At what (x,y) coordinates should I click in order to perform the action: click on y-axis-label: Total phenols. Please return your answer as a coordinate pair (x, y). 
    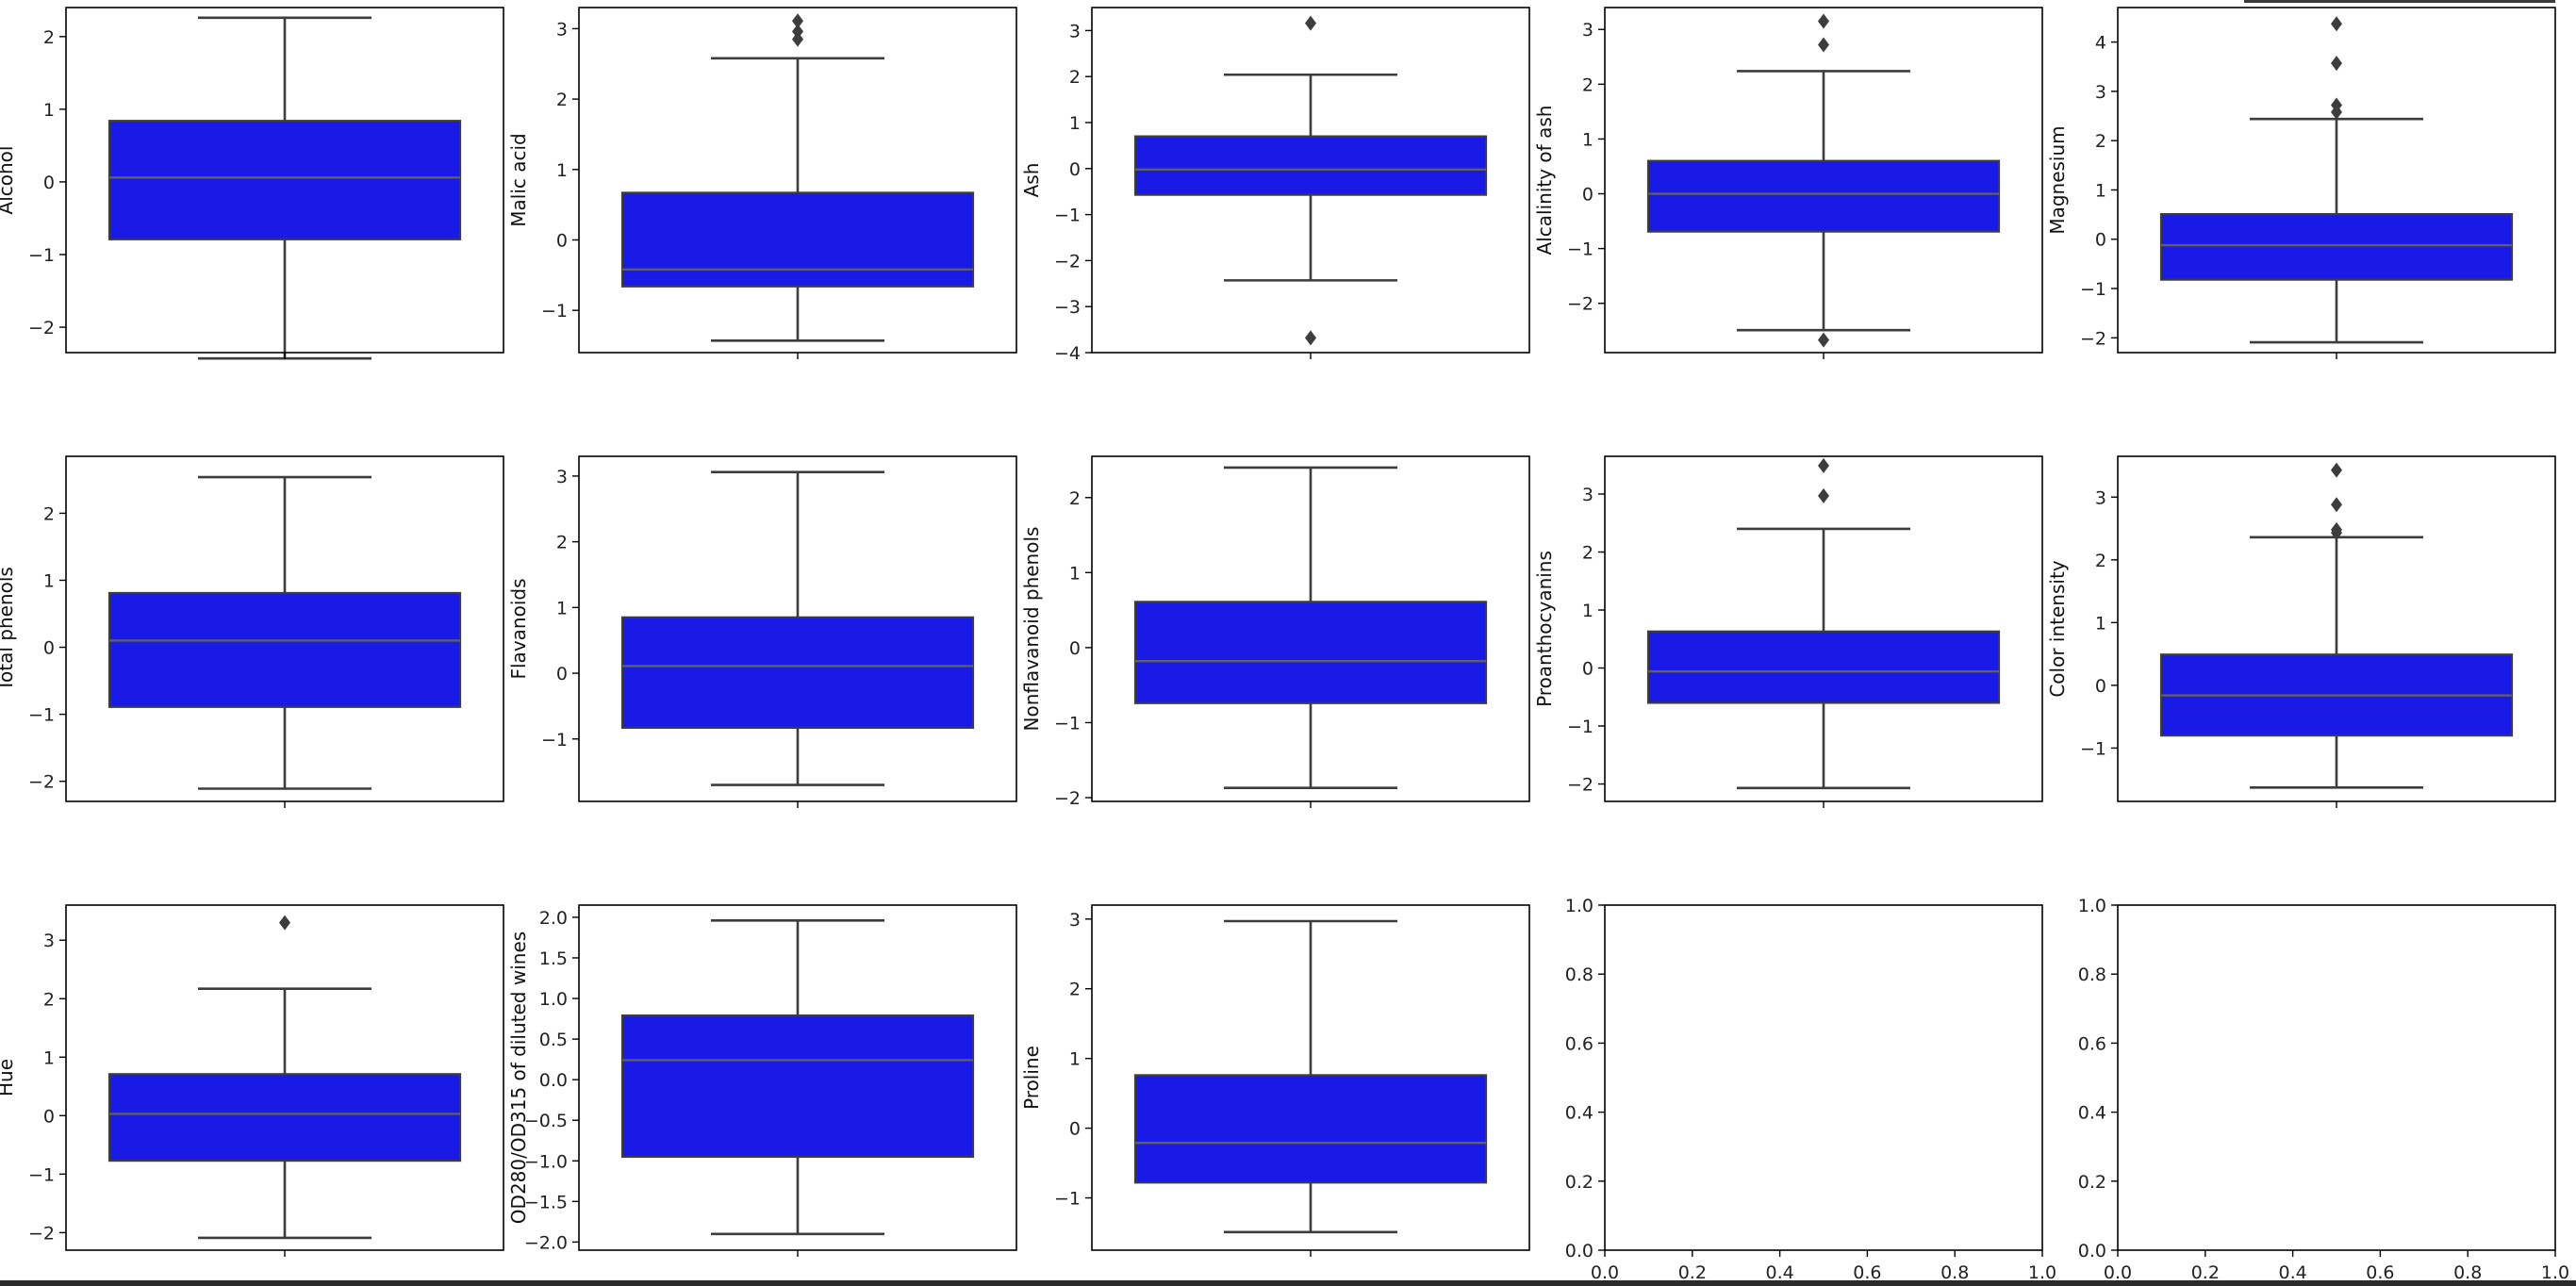
    Looking at the image, I should click on (8, 630).